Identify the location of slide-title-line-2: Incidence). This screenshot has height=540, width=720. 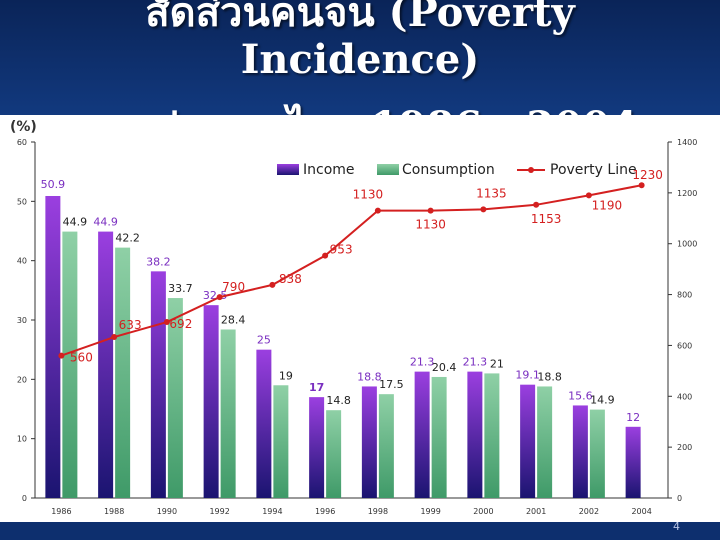
(360, 59).